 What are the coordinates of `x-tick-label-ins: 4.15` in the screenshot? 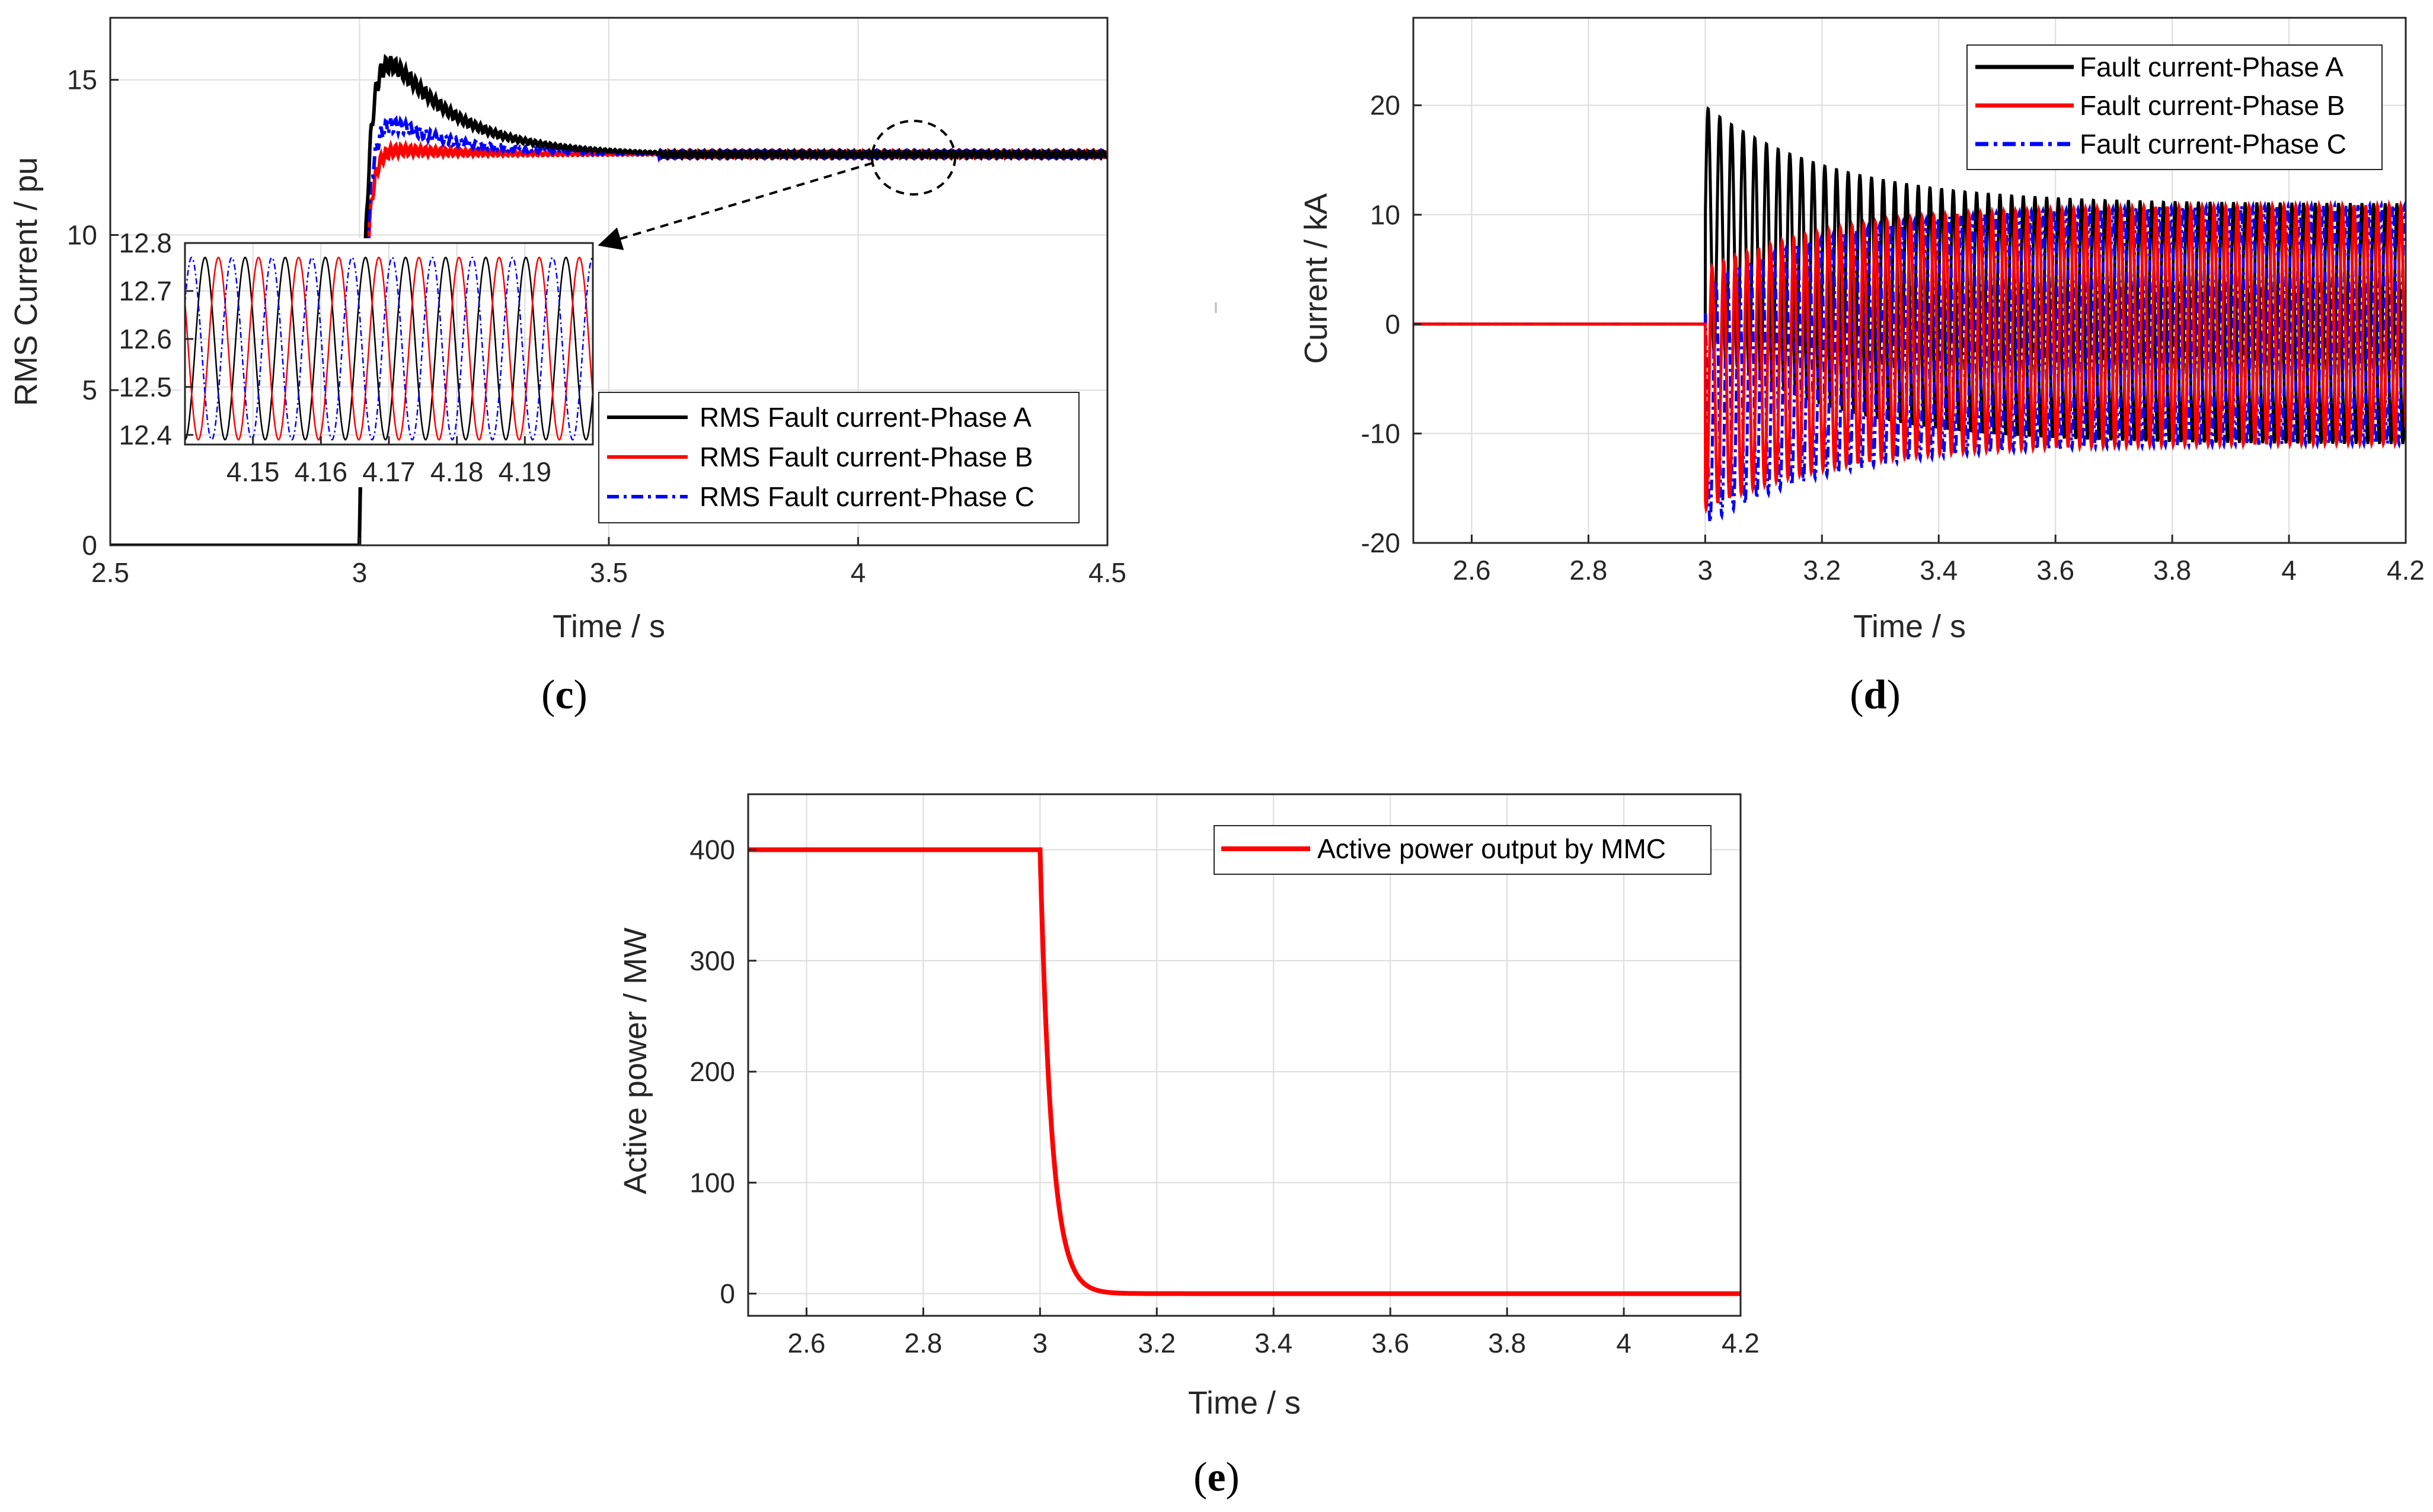 It's located at (253, 471).